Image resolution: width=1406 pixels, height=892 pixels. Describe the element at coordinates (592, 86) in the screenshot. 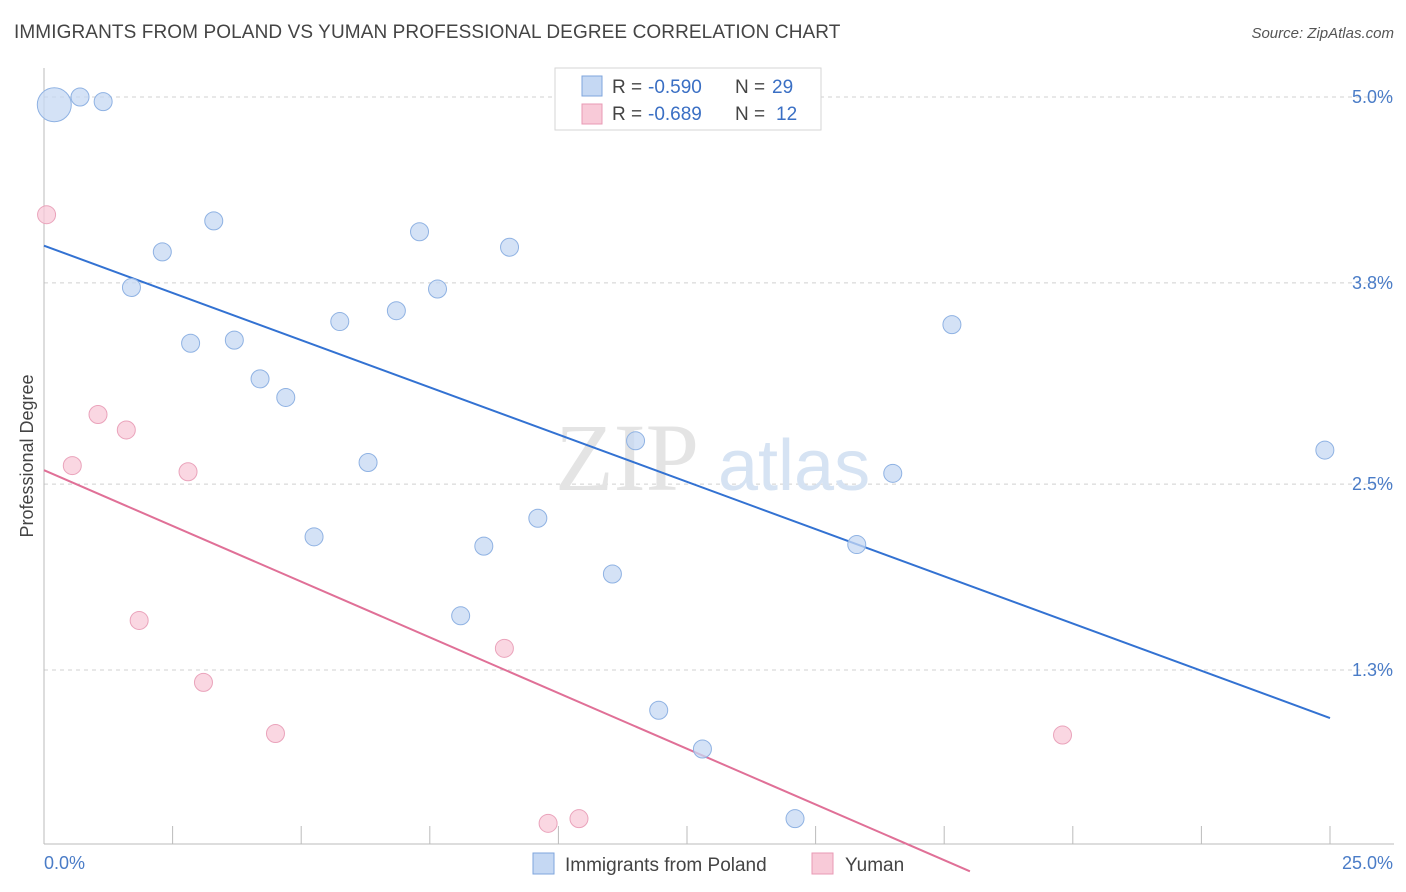

I see `legend-swatch-blue` at that location.